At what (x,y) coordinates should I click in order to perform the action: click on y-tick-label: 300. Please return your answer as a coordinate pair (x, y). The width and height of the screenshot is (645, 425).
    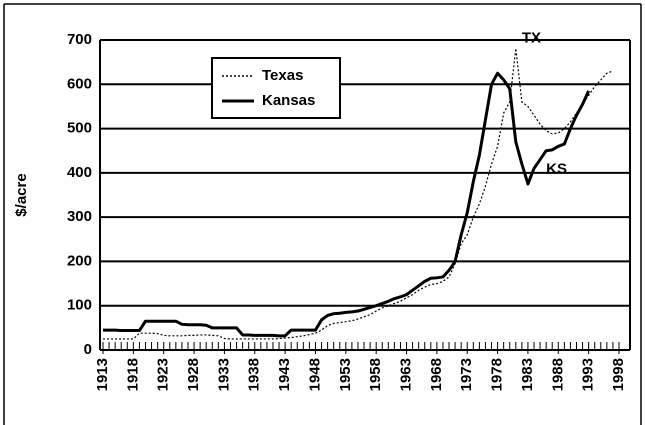
    Looking at the image, I should click on (79, 216).